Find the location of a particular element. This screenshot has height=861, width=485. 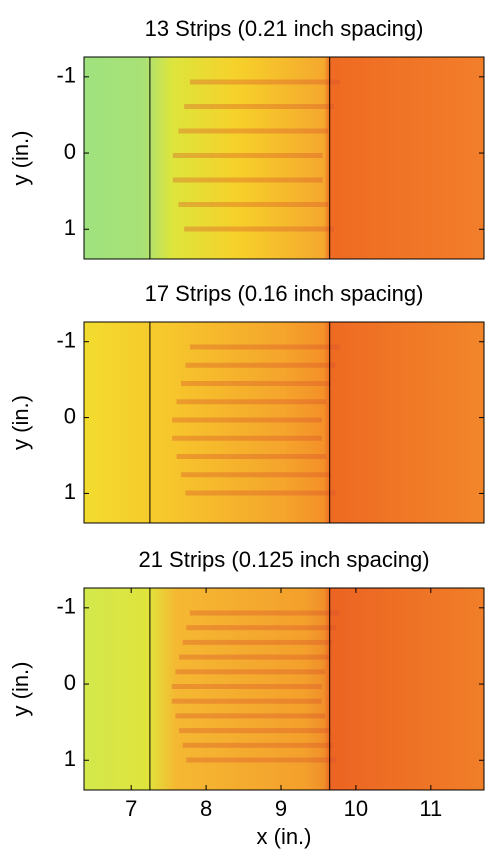

x-tick-label: 10 is located at coordinates (356, 808).